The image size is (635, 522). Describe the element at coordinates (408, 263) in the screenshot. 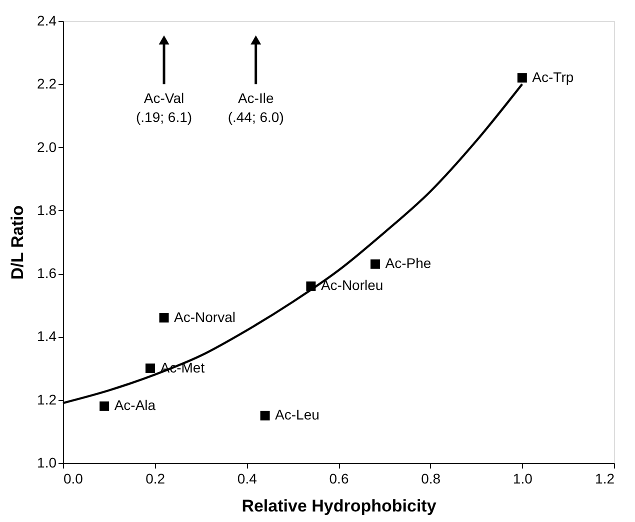

I see `series-label: Ac-Phe` at that location.